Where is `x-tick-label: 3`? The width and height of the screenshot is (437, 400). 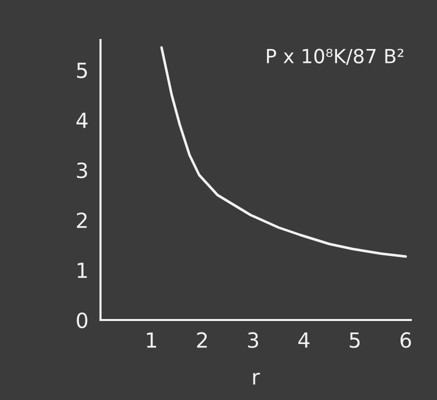
x-tick-label: 3 is located at coordinates (253, 340).